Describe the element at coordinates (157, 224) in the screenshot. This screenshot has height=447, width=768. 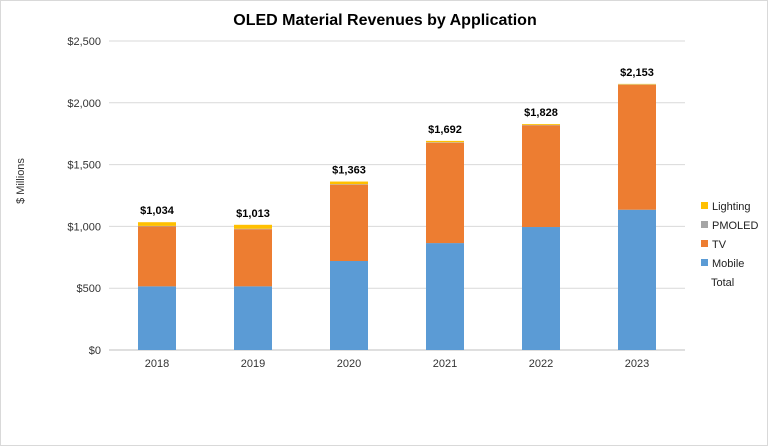
I see `bar-lighting-2018` at that location.